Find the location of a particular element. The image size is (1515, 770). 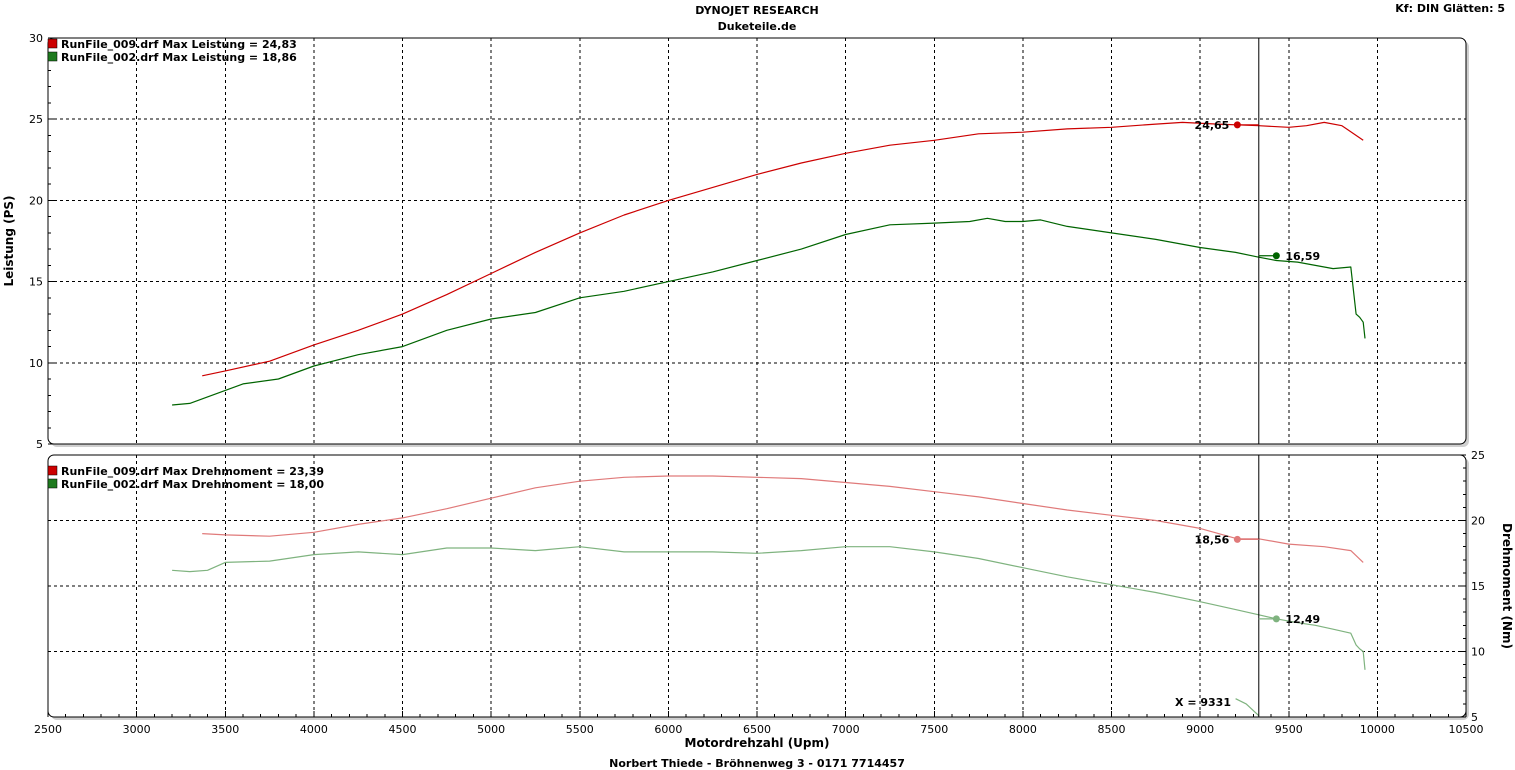

x-tick-label: 4000 is located at coordinates (314, 729).